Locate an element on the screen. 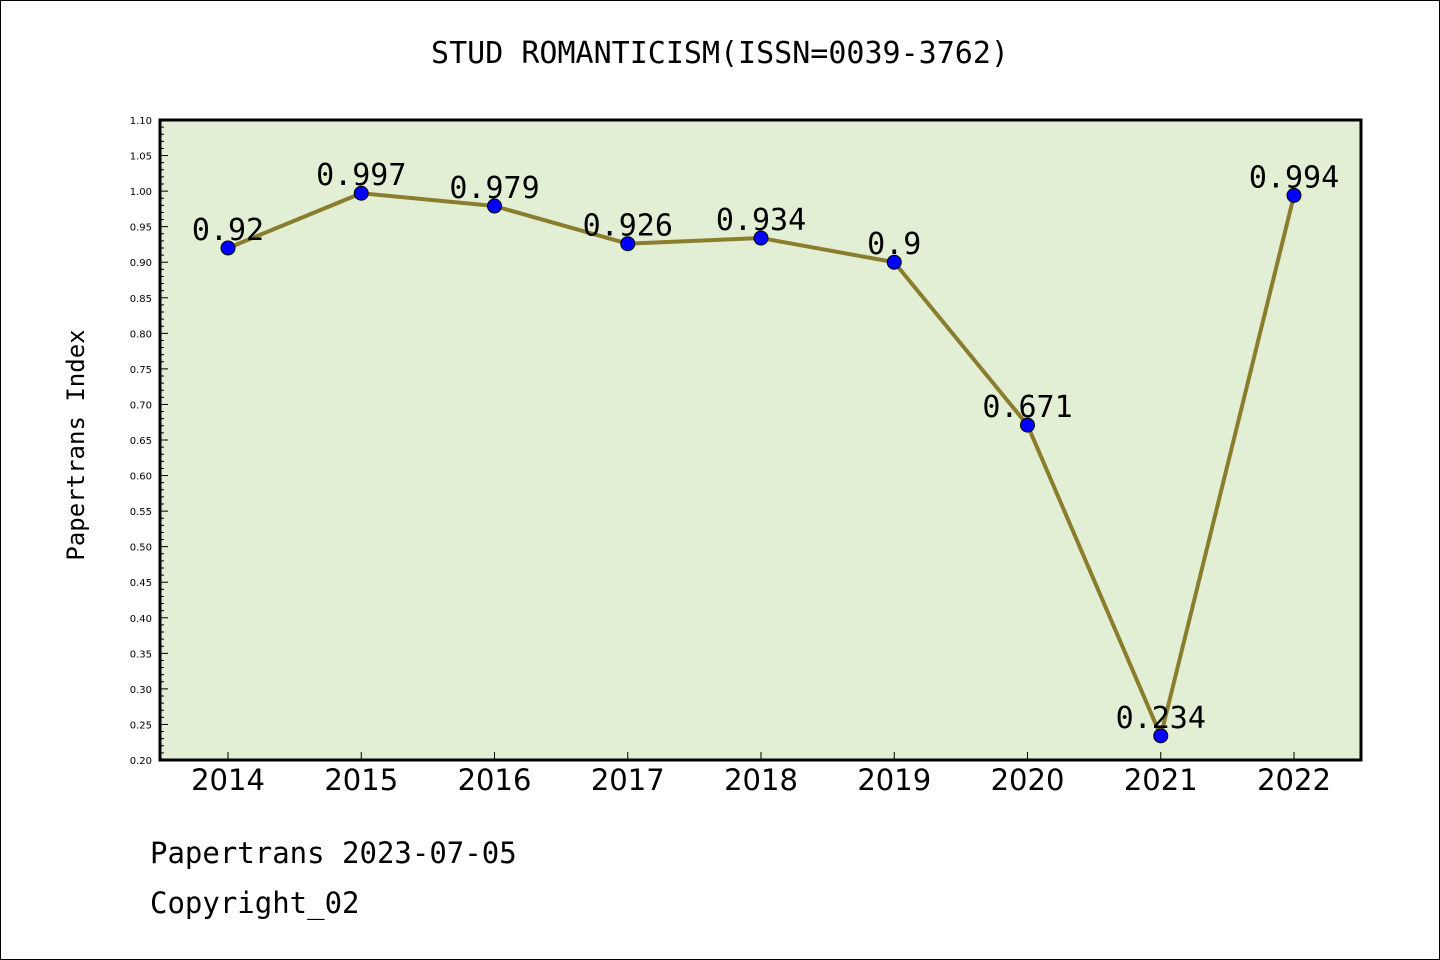 This screenshot has width=1440, height=960. data-label: 0.9 is located at coordinates (894, 244).